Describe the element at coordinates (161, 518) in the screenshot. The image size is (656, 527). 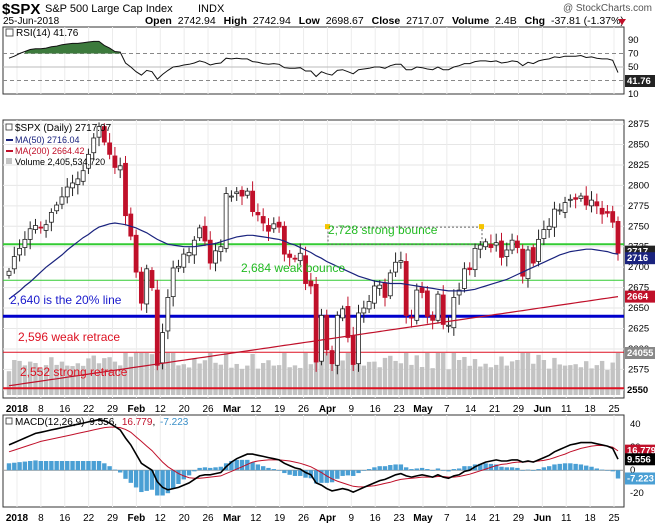
I see `x-axis-label-bottom: 12` at that location.